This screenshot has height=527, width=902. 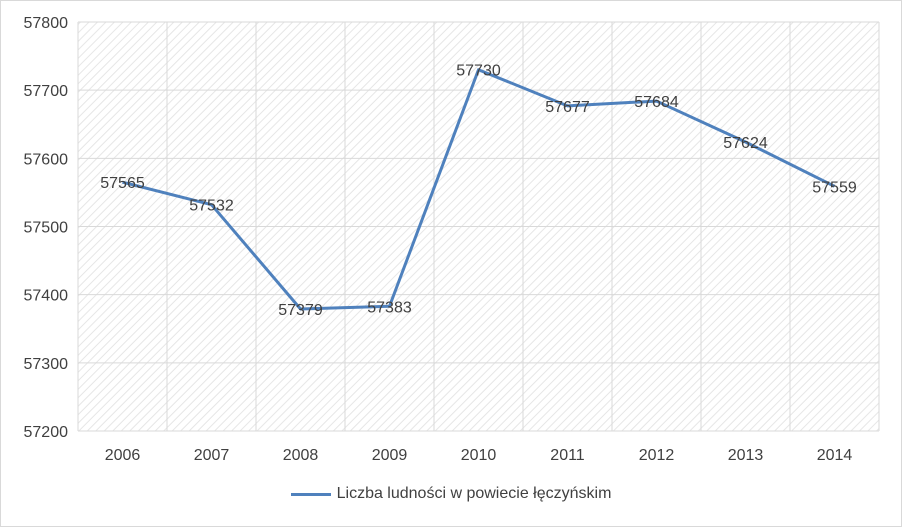 I want to click on data-label: 57383, so click(x=389, y=307).